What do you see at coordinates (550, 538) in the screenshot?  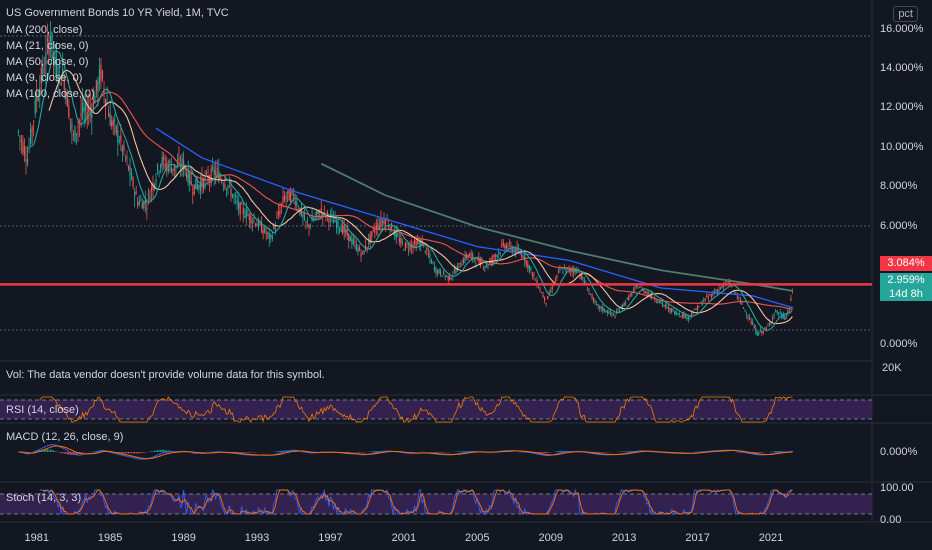 I see `x-tick-label: 2009` at bounding box center [550, 538].